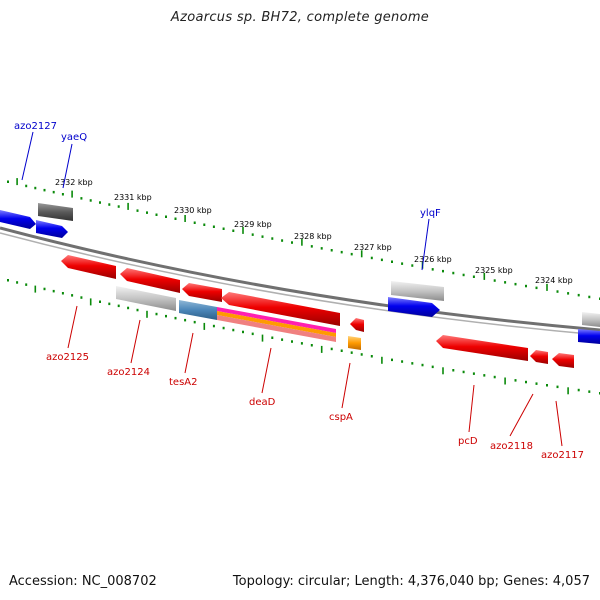 The image size is (600, 600). Describe the element at coordinates (35, 126) in the screenshot. I see `gene-label: azo2127` at that location.